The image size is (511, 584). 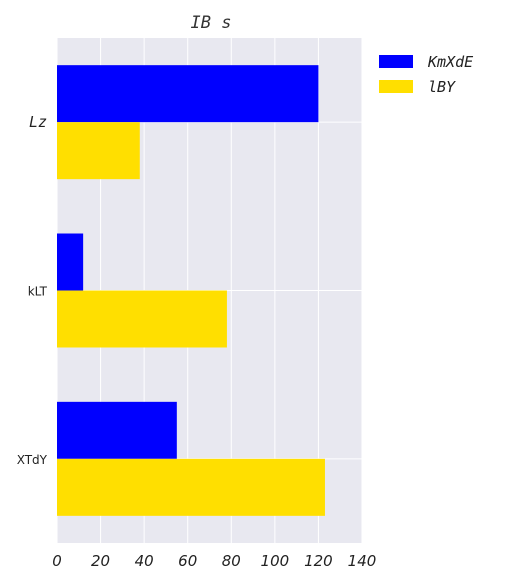 What do you see at coordinates (214, 561) in the screenshot?
I see `x-tick-labels: 0 20 40 60 80 100 120 140` at bounding box center [214, 561].